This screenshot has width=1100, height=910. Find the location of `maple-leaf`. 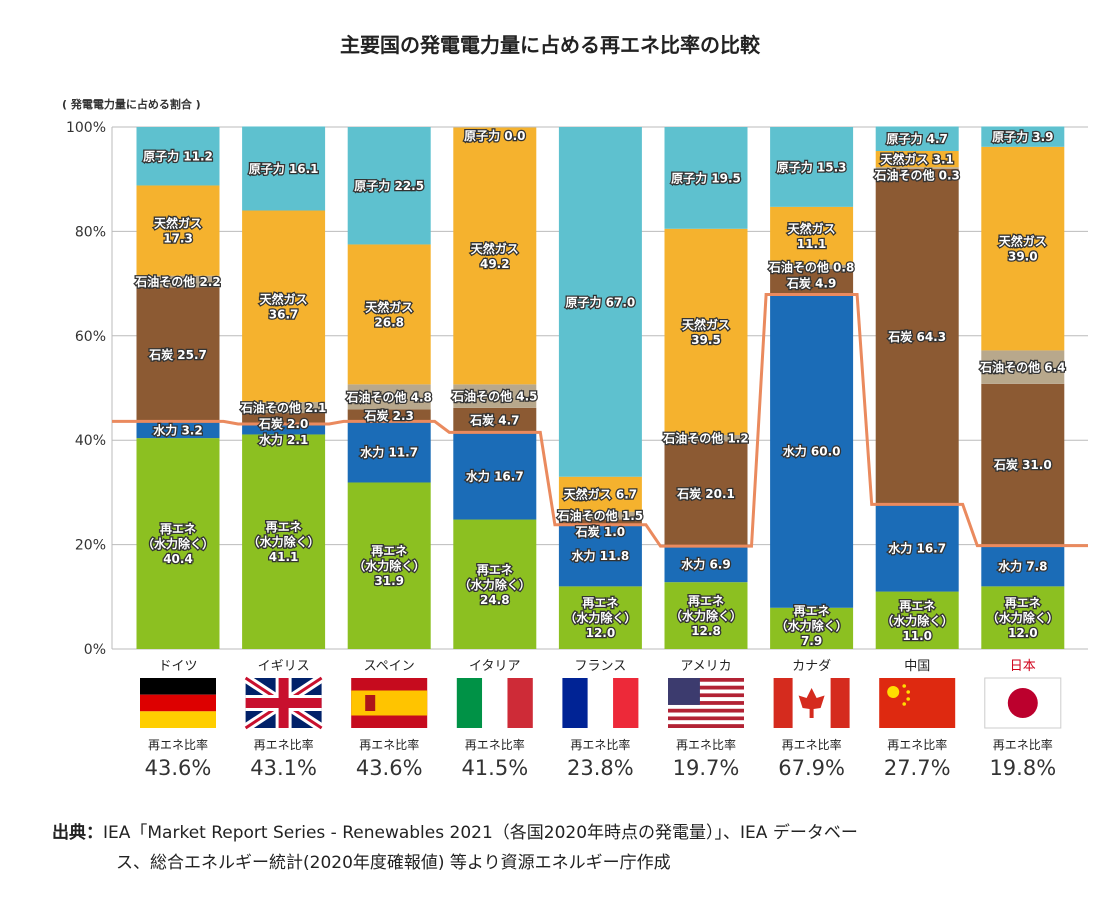

maple-leaf is located at coordinates (811, 703).